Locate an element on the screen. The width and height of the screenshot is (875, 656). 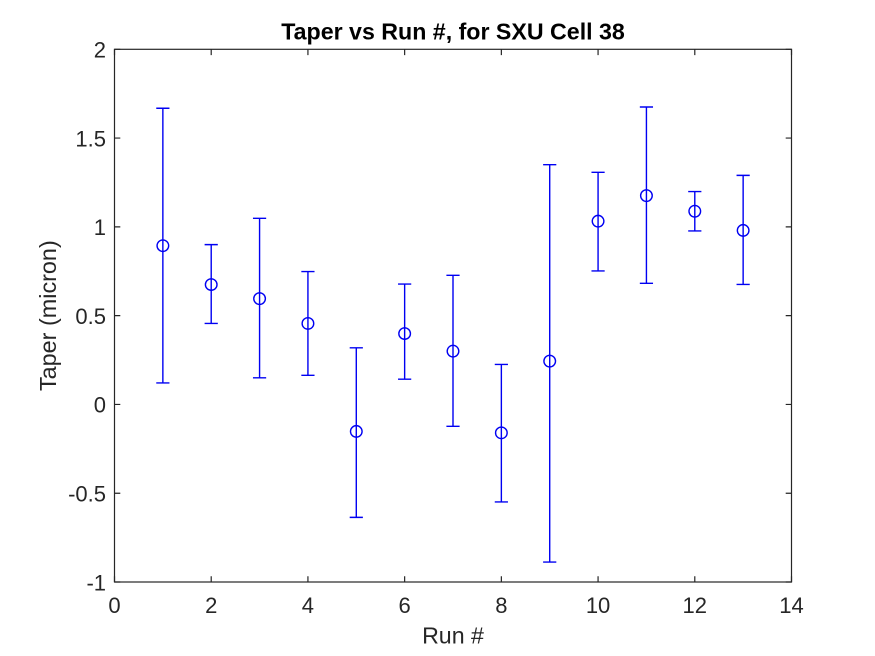
svg-text: -1 is located at coordinates (96, 582).